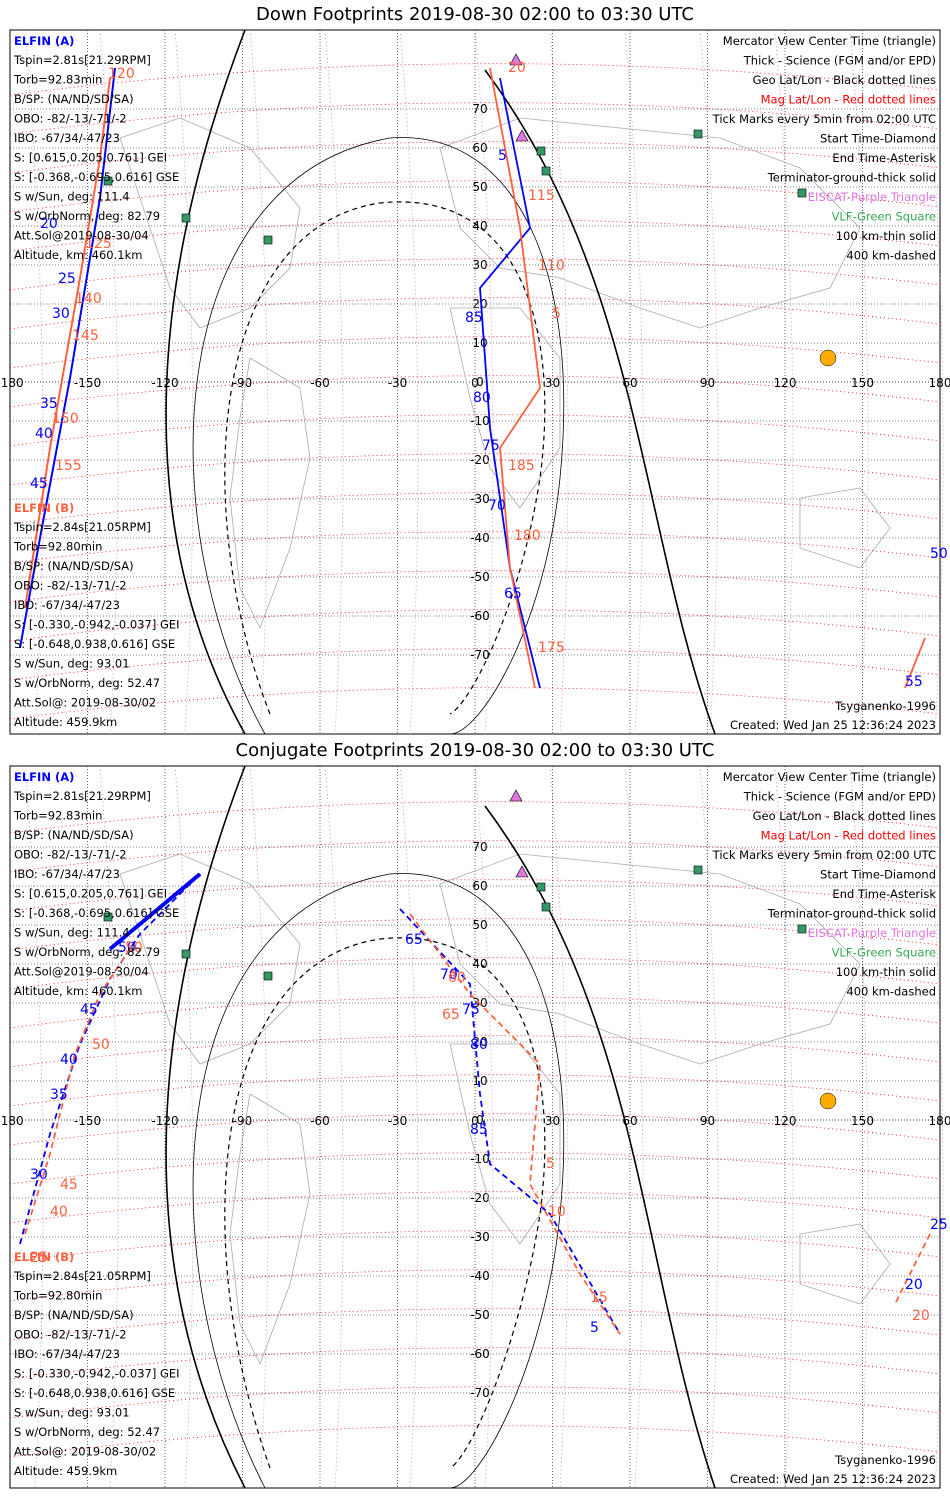 Image resolution: width=950 pixels, height=1500 pixels. What do you see at coordinates (599, 1298) in the screenshot?
I see `elfin-b-tick-label: 15` at bounding box center [599, 1298].